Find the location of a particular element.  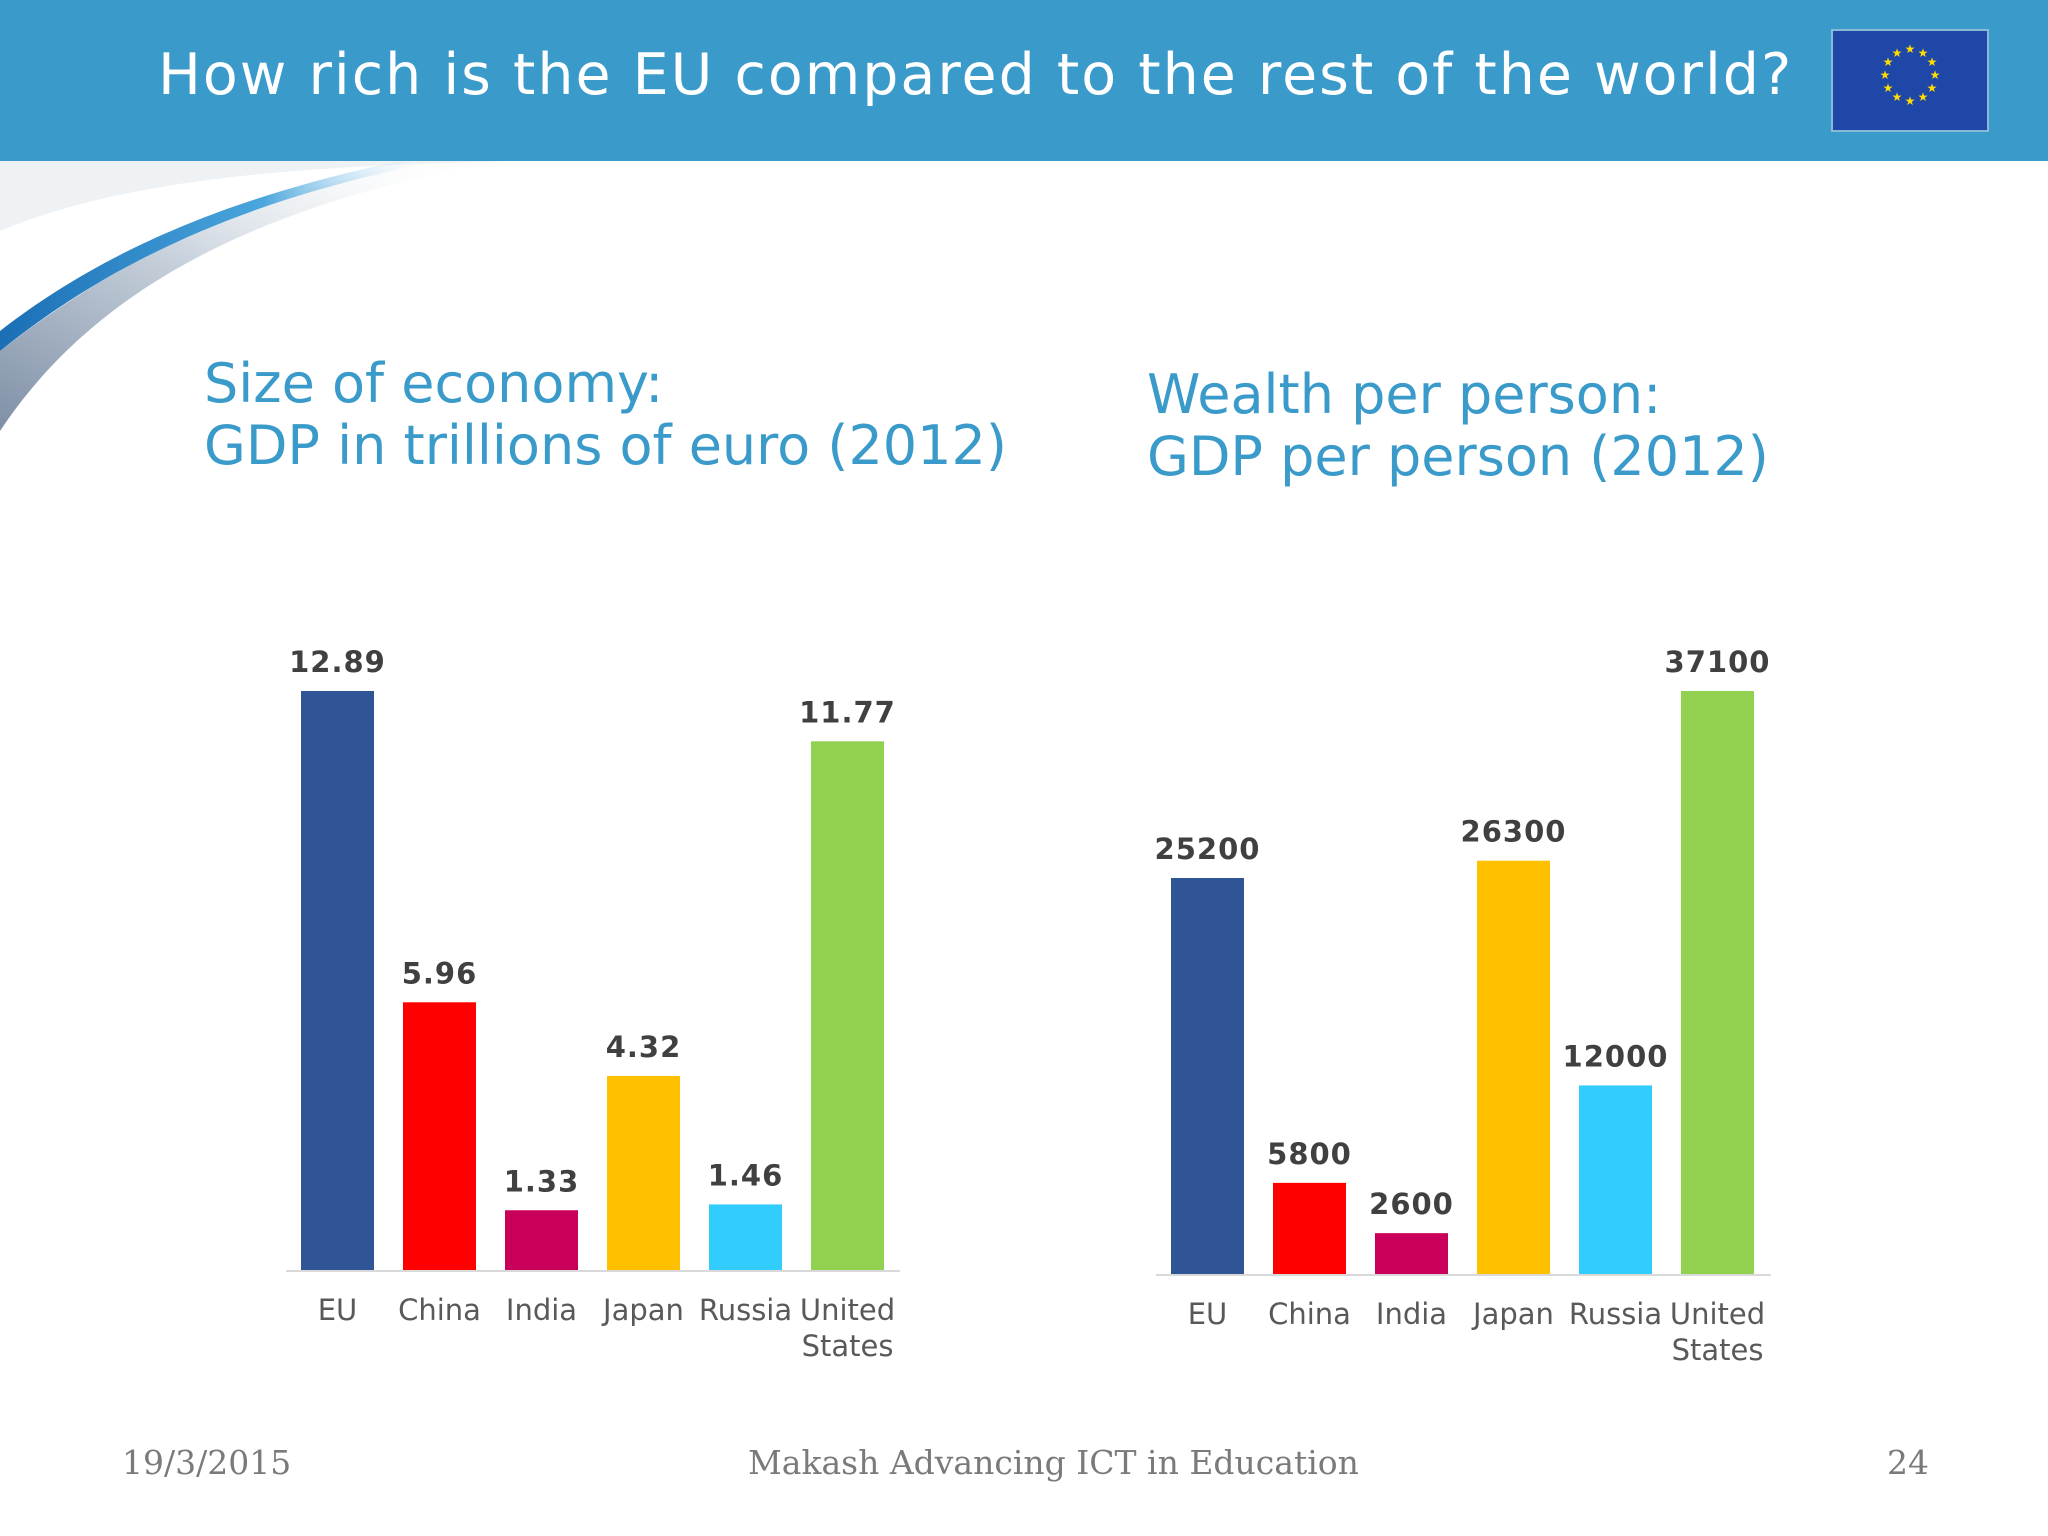

chart1-data-label-1: 5.96 is located at coordinates (440, 973).